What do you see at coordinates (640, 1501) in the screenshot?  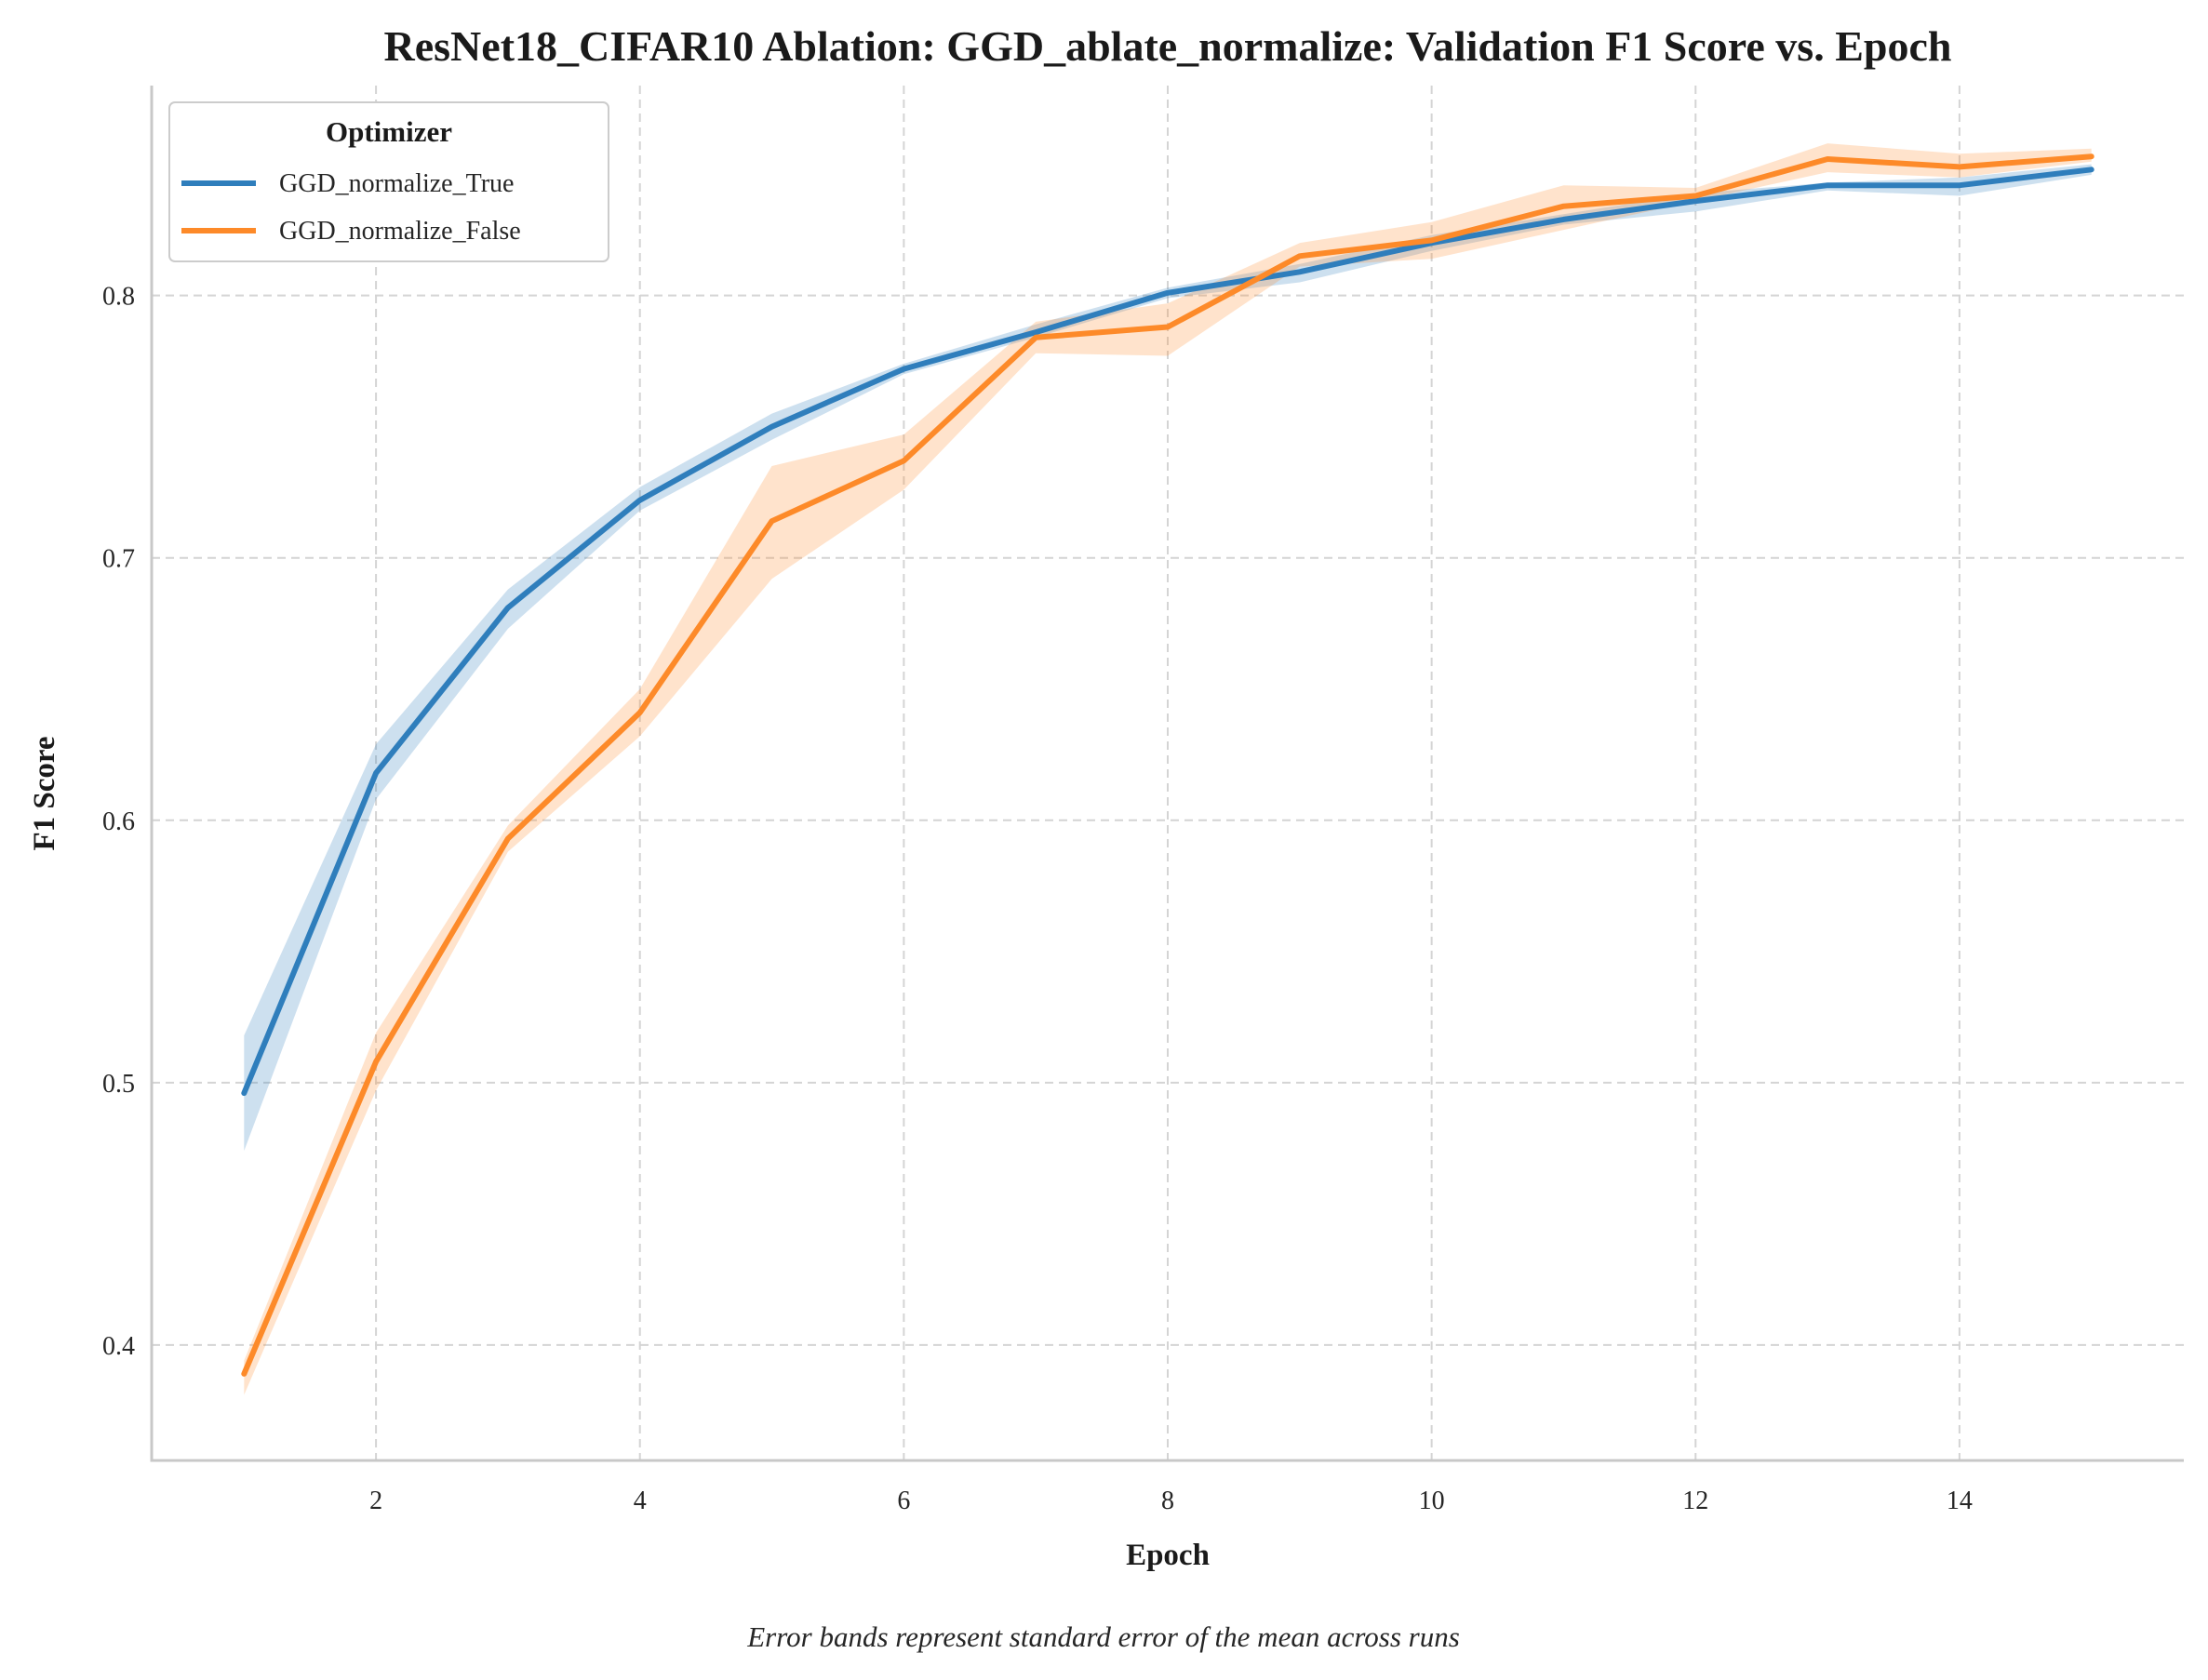 I see `x-tick-label: 4` at bounding box center [640, 1501].